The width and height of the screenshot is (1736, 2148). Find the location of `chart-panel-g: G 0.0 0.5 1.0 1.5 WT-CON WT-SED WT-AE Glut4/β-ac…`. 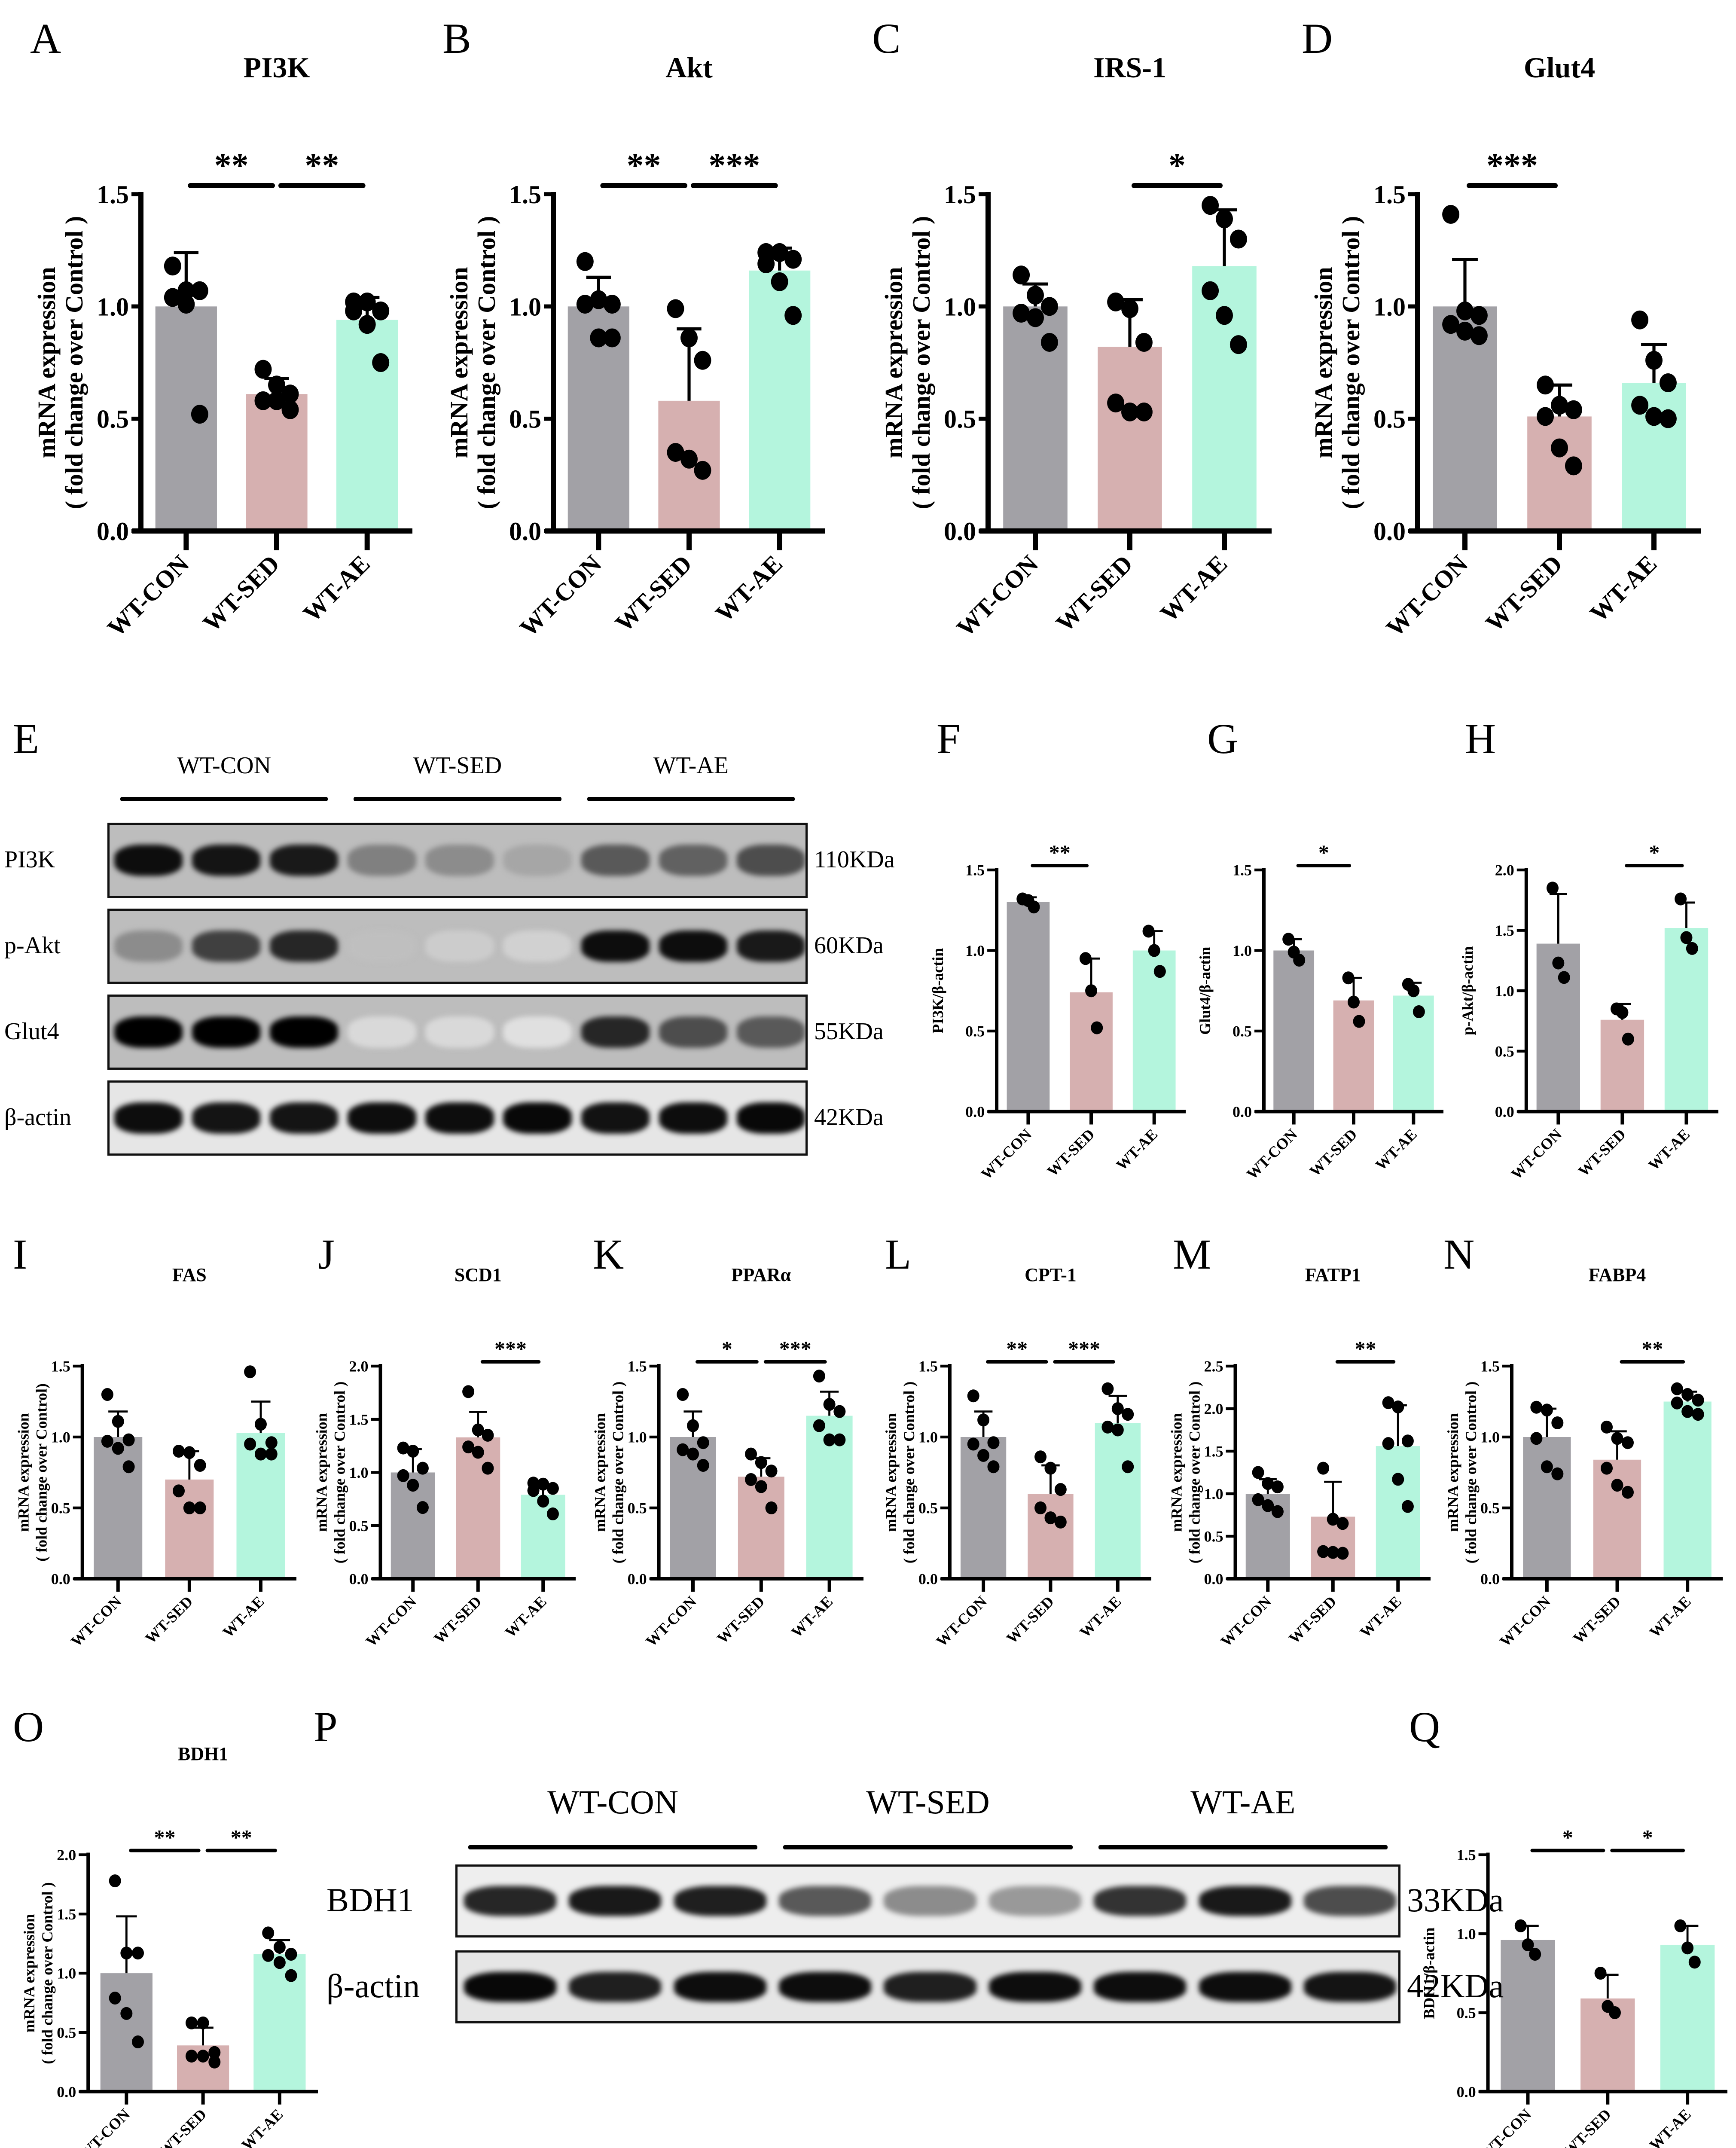

chart-panel-g: G 0.0 0.5 1.0 1.5 WT-CON WT-SED WT-AE Glut4/β-ac… is located at coordinates (1323, 978).